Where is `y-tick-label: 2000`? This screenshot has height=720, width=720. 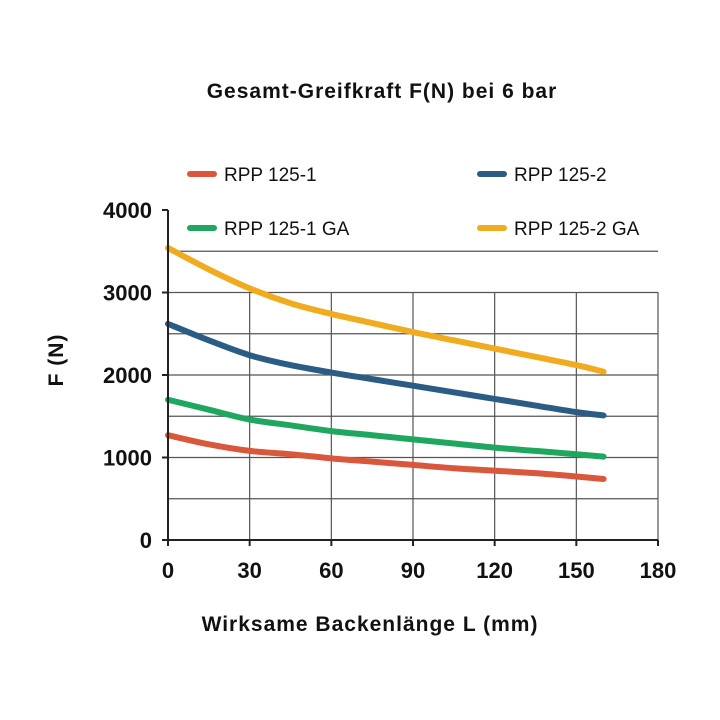
y-tick-label: 2000 is located at coordinates (127, 375).